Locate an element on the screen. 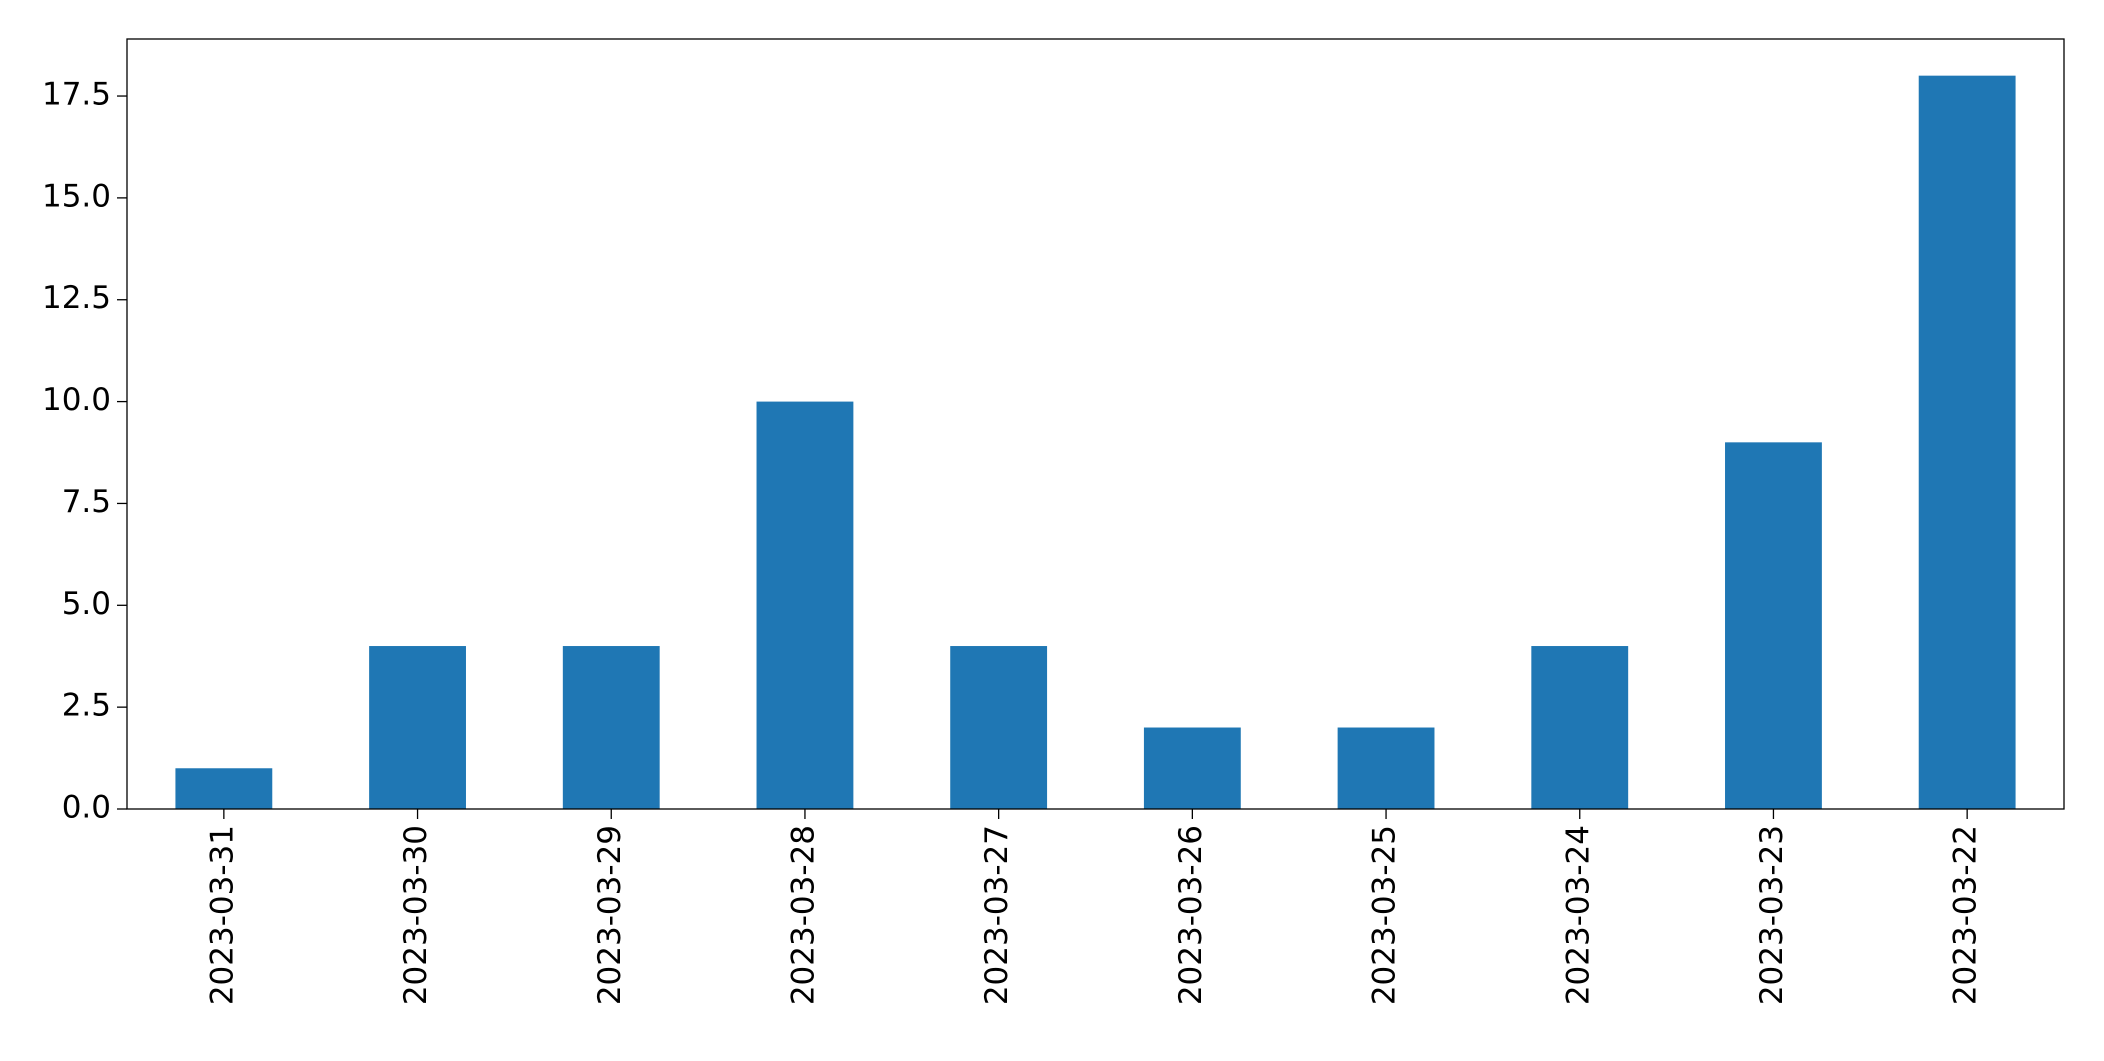  x-tick-label: 2023-03-28 is located at coordinates (803, 915).